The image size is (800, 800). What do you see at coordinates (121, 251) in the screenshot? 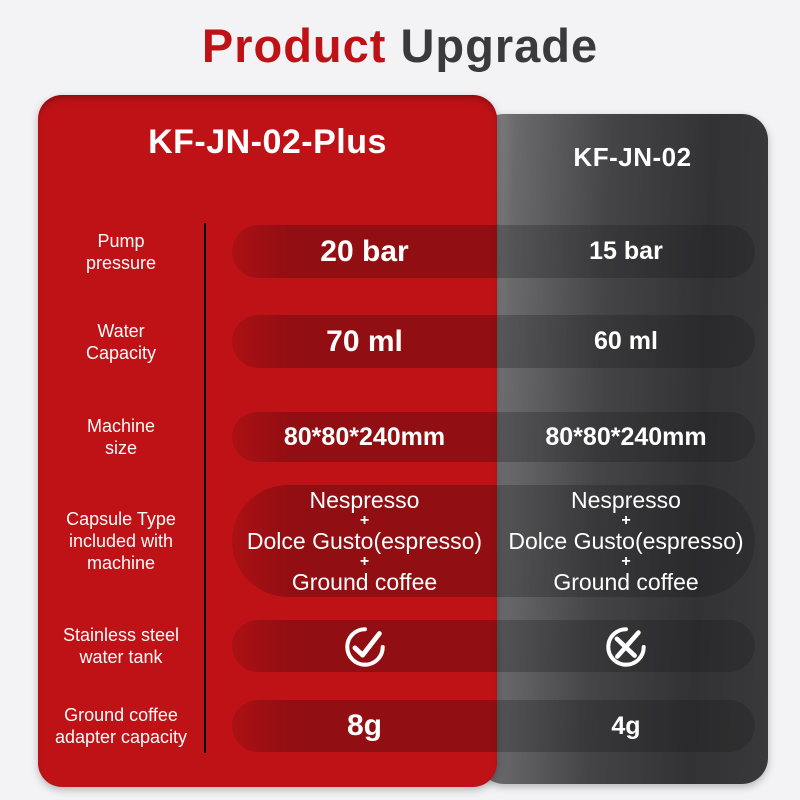
I see `spec-label: Pump pressure` at bounding box center [121, 251].